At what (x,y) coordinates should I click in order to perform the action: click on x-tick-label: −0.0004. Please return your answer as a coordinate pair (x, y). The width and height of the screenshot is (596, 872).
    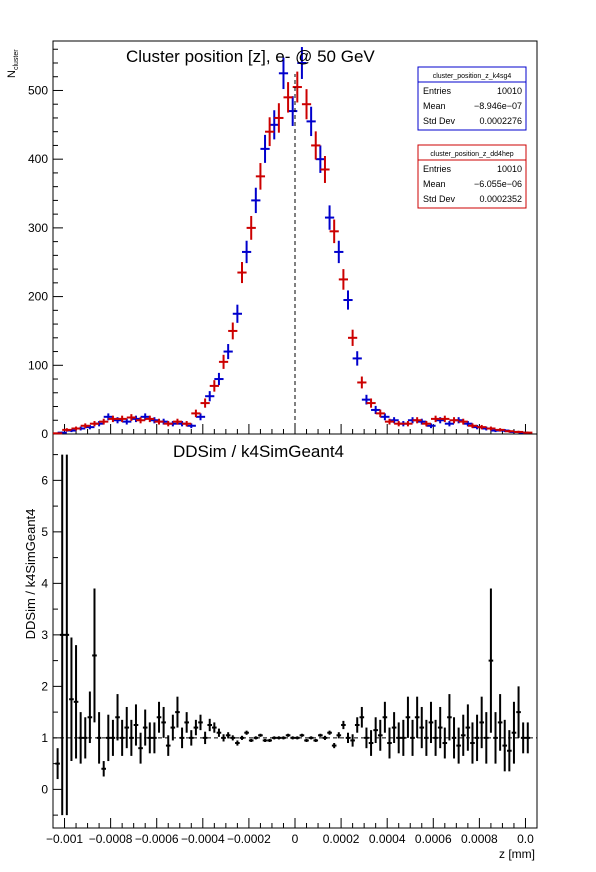
    Looking at the image, I should click on (203, 839).